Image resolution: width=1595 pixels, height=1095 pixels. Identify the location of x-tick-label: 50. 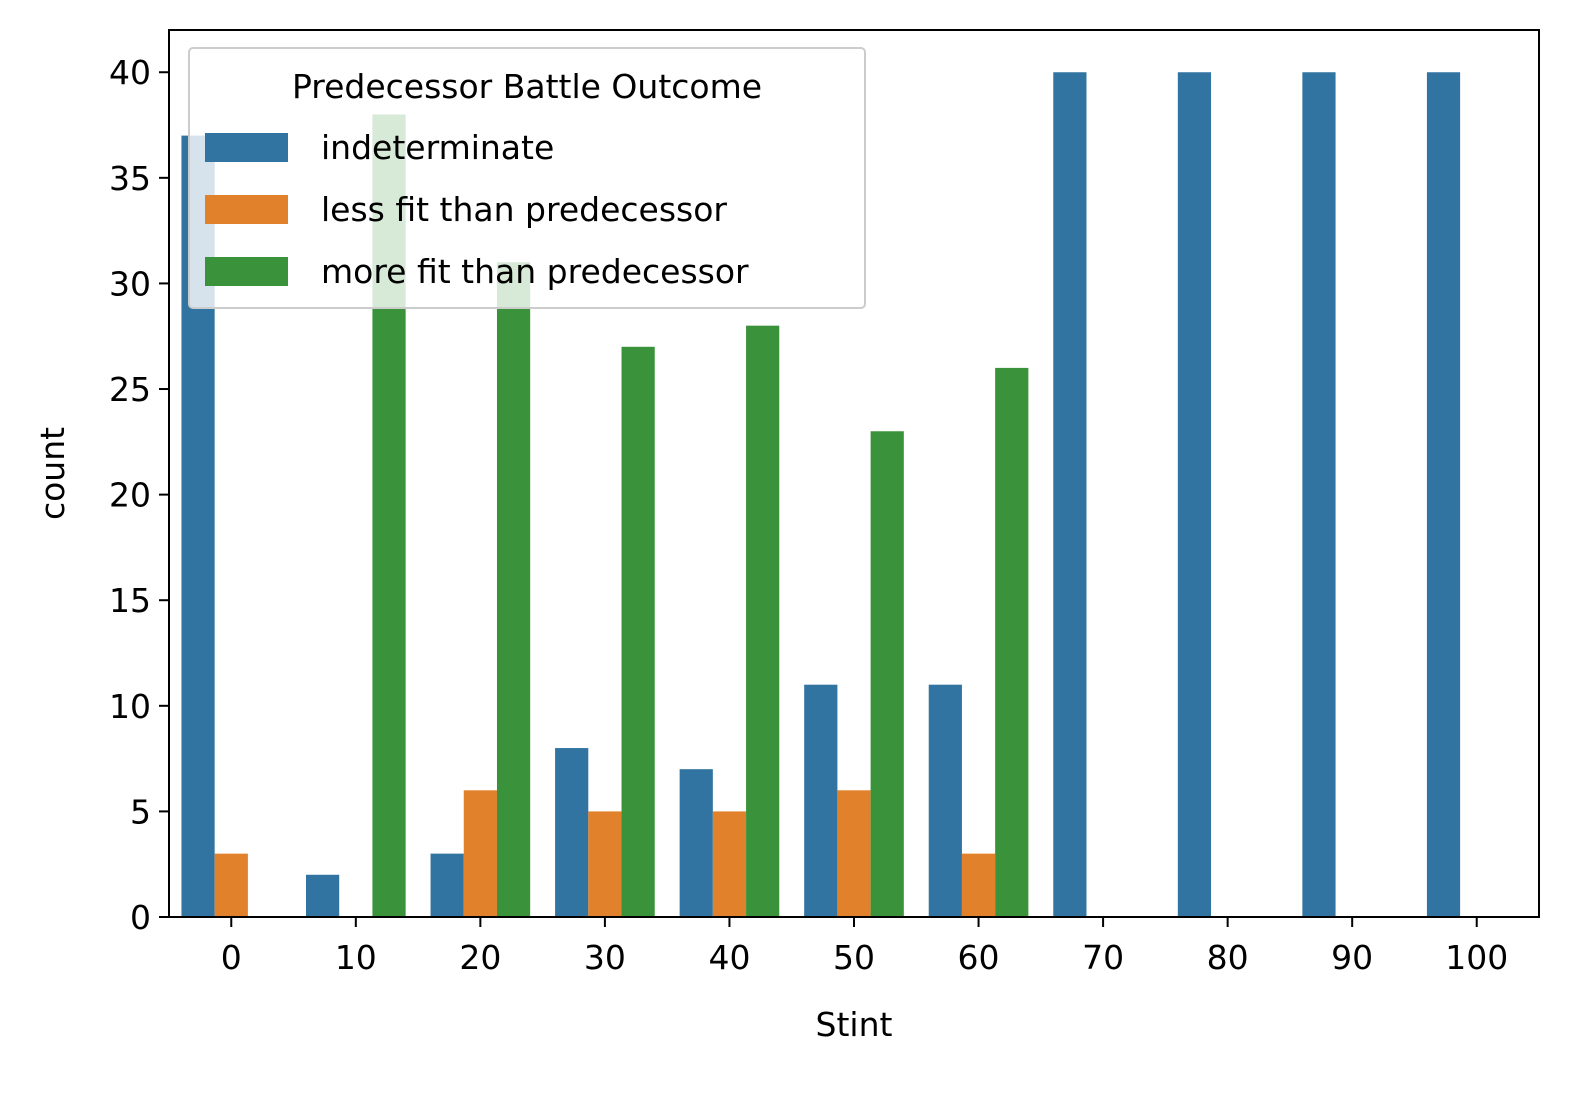
(854, 957).